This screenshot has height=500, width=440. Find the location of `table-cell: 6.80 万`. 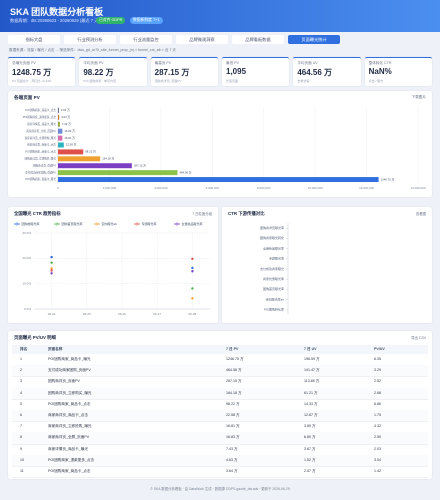

table-cell: 6.80 万 is located at coordinates (310, 437).